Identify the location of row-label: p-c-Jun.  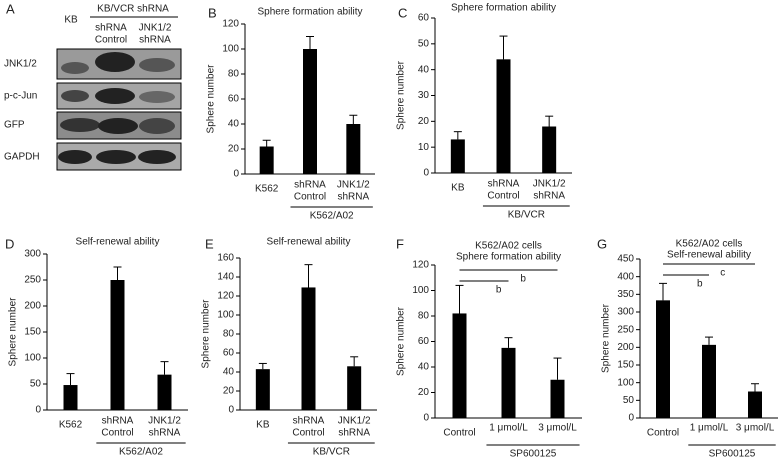
(20, 96).